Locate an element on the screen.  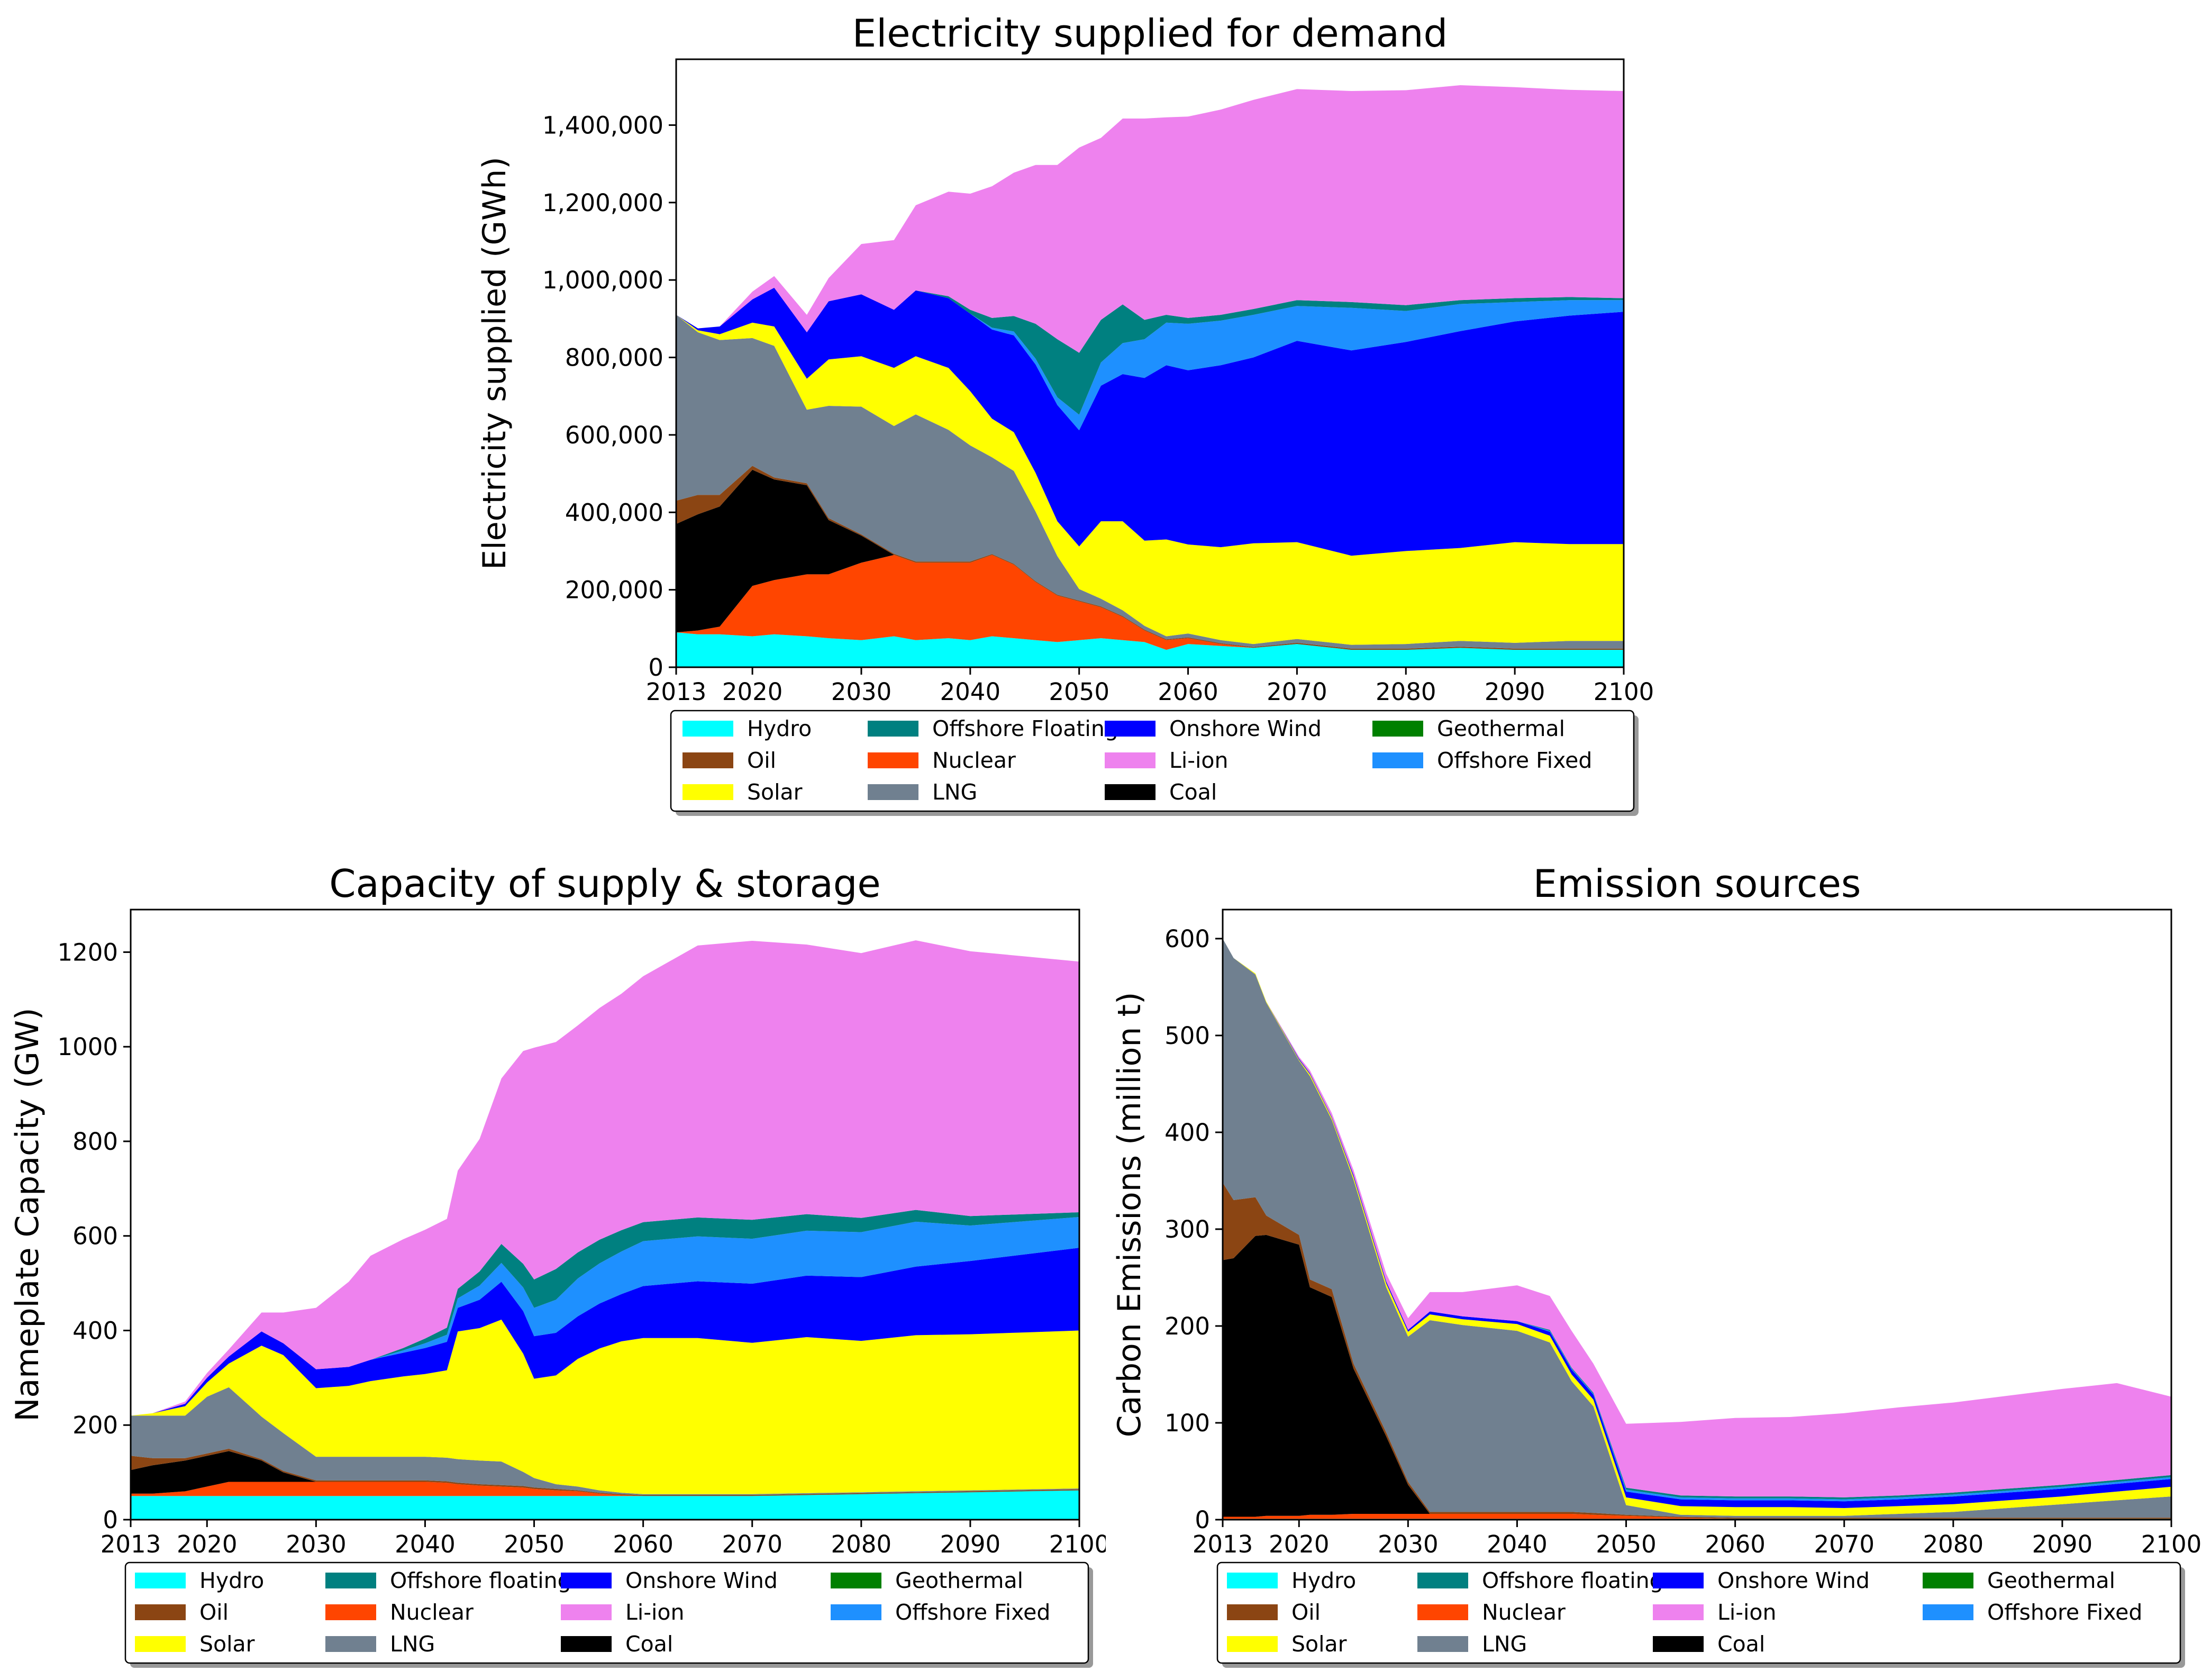
y-axis-label: Electricity supplied (GWh) is located at coordinates (494, 363).